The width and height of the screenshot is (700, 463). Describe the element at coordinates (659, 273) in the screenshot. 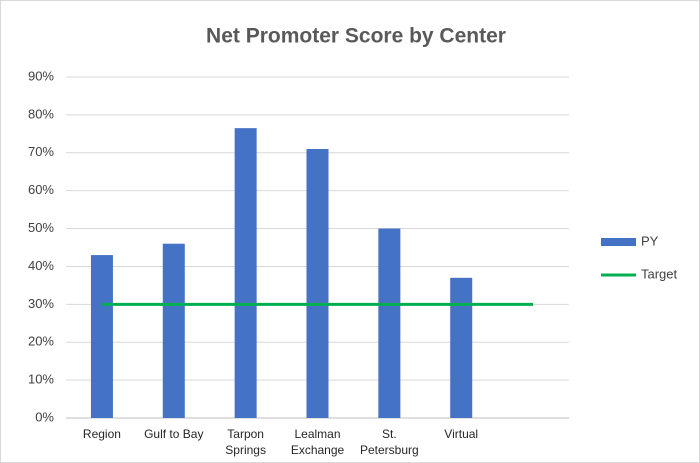

I see `legend-label: Target` at that location.